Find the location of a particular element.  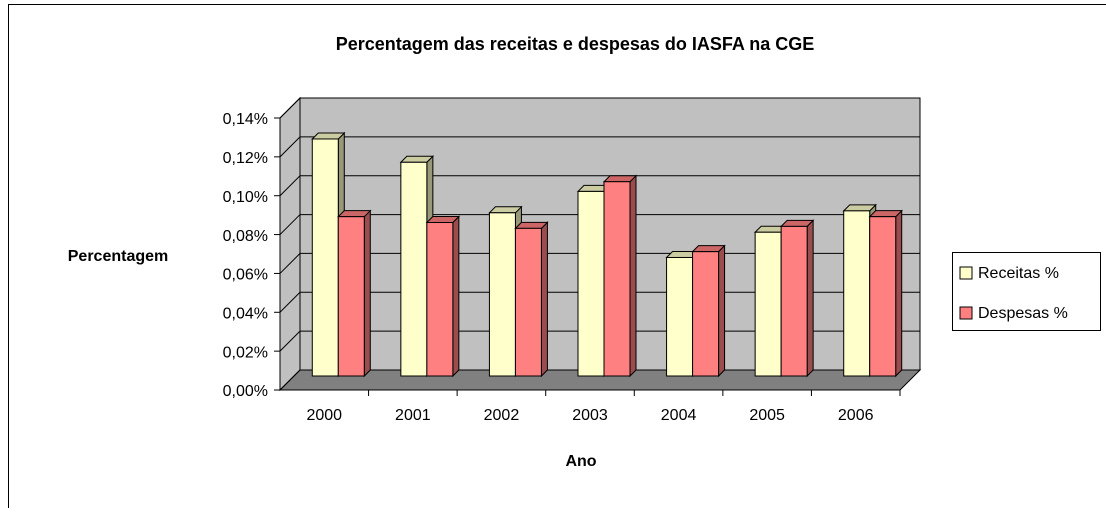

x-tick-label: 2001 is located at coordinates (413, 415).